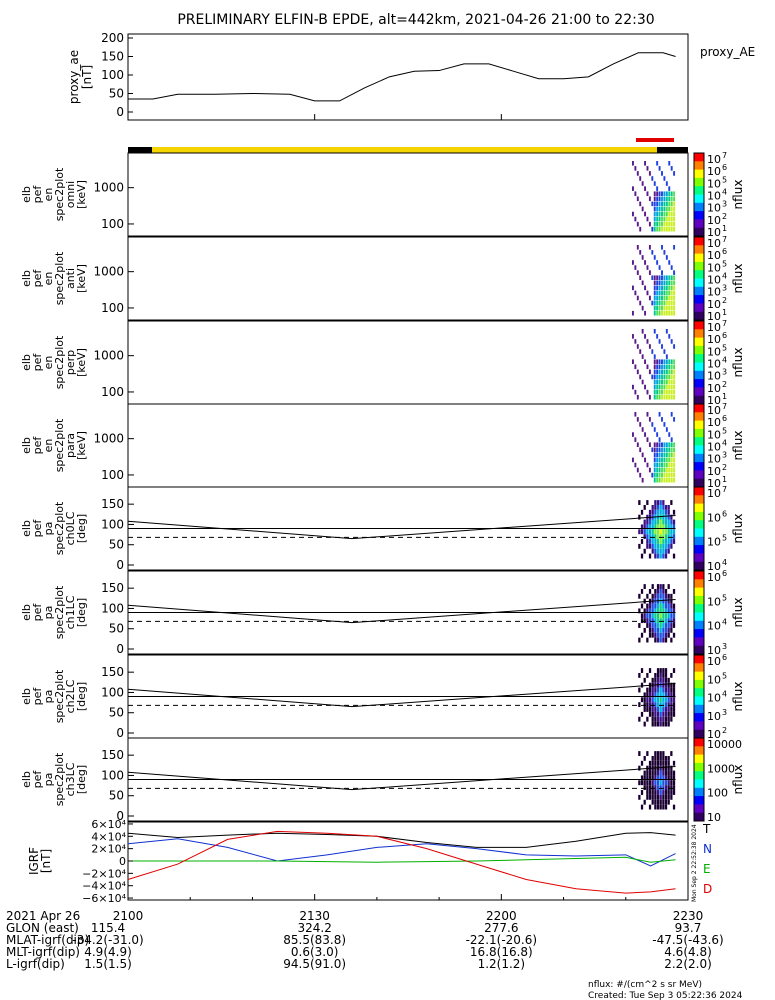 The height and width of the screenshot is (1000, 775). What do you see at coordinates (112, 475) in the screenshot?
I see `spectrogram-ytick-label: 100` at bounding box center [112, 475].